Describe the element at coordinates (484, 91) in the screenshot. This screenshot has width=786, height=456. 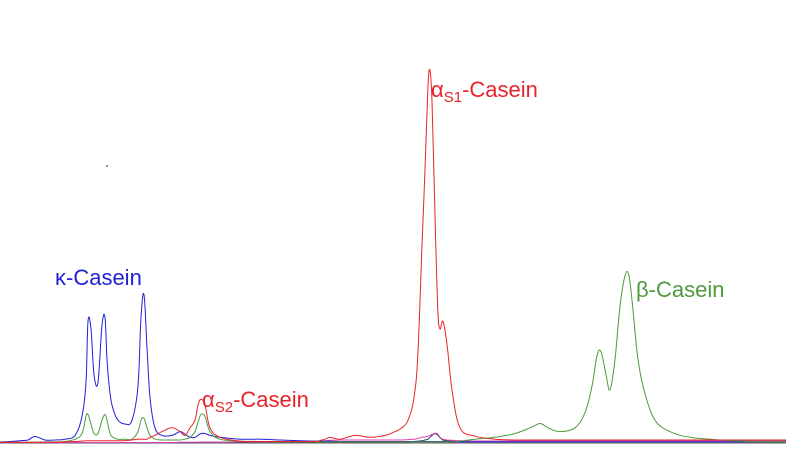
I see `alpha-s1-casein-label: αS1-Casein` at that location.